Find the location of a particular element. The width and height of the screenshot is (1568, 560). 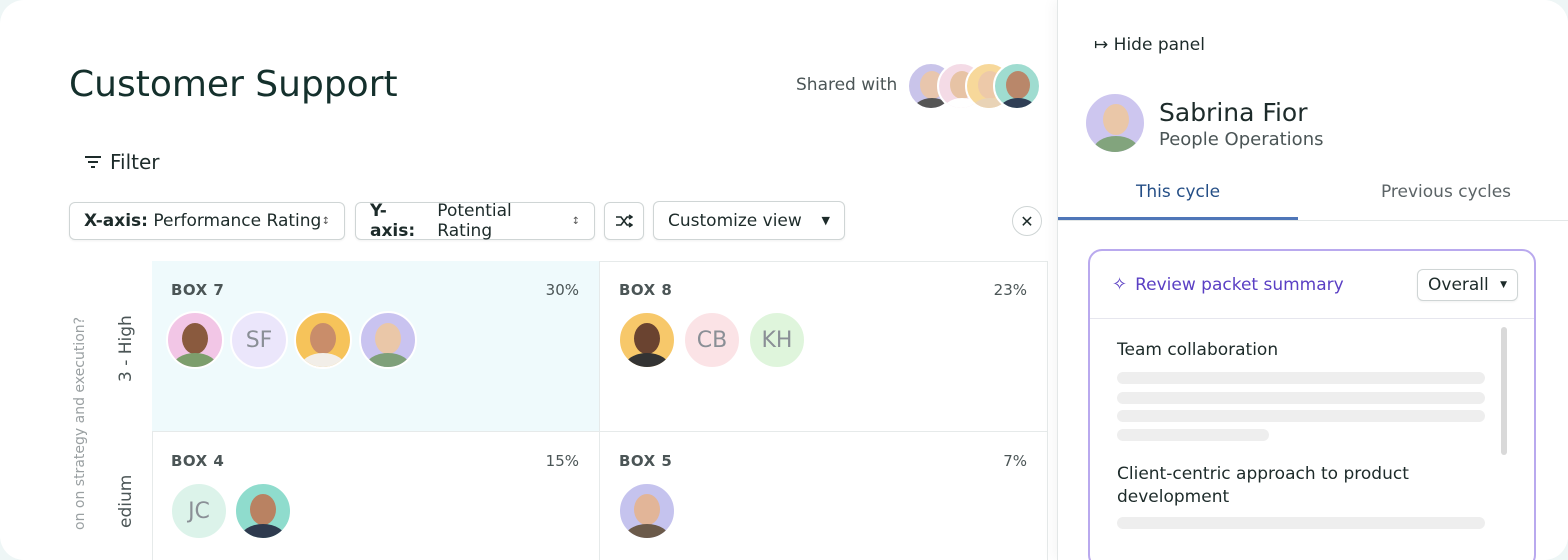

box-percent: 7% is located at coordinates (1015, 461).